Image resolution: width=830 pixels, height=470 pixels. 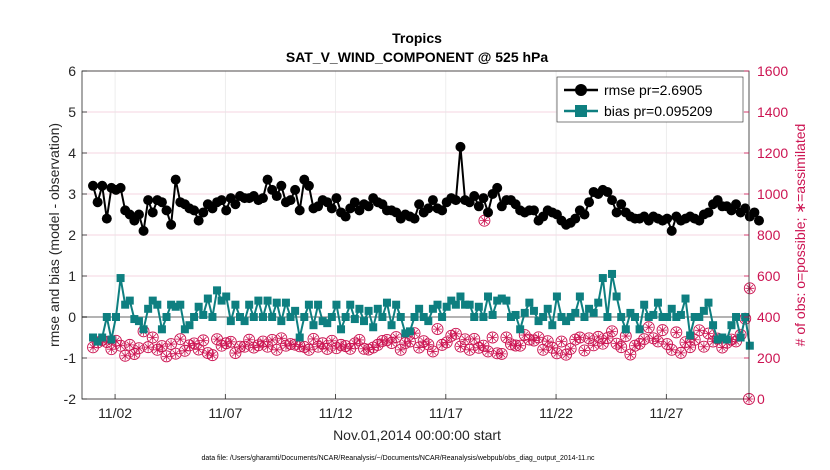 What do you see at coordinates (658, 111) in the screenshot?
I see `legend-bias-label: bias pr=0.095209` at bounding box center [658, 111].